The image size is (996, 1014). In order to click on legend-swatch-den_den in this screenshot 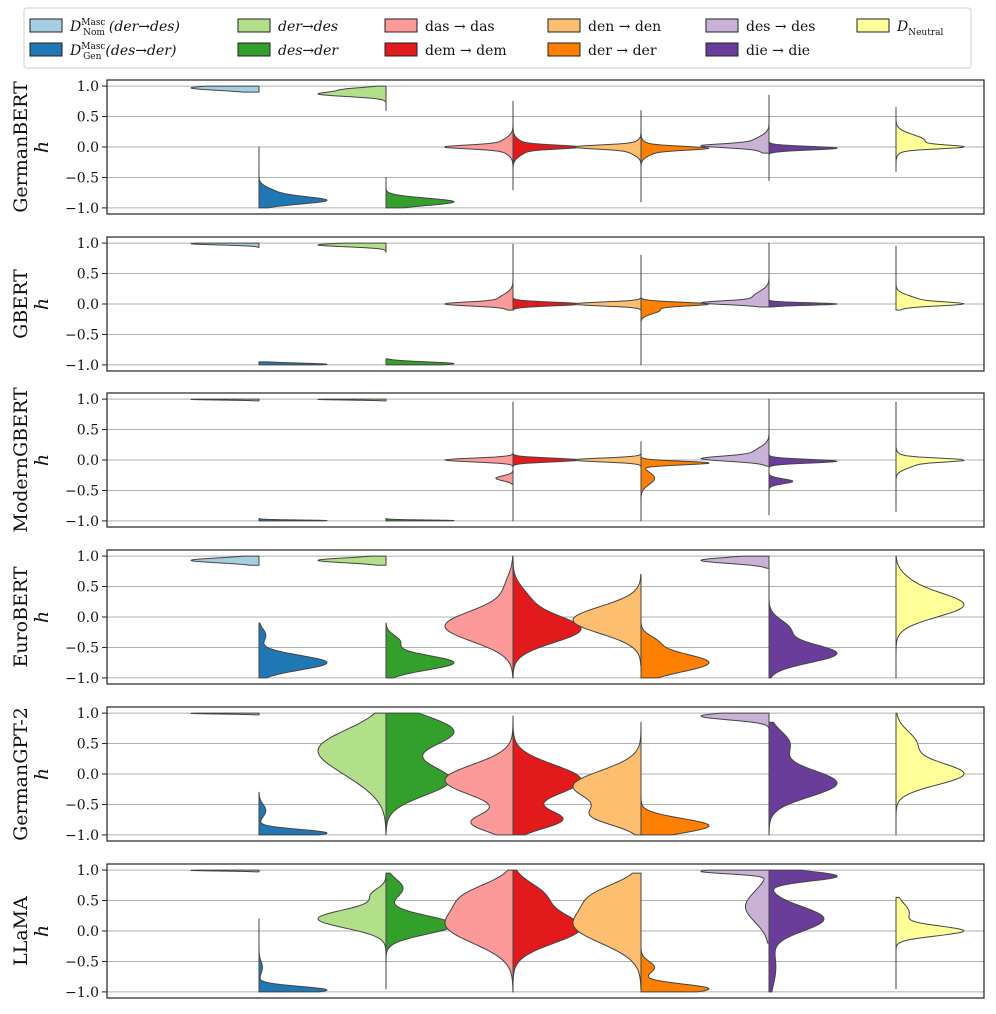, I will do `click(564, 25)`.